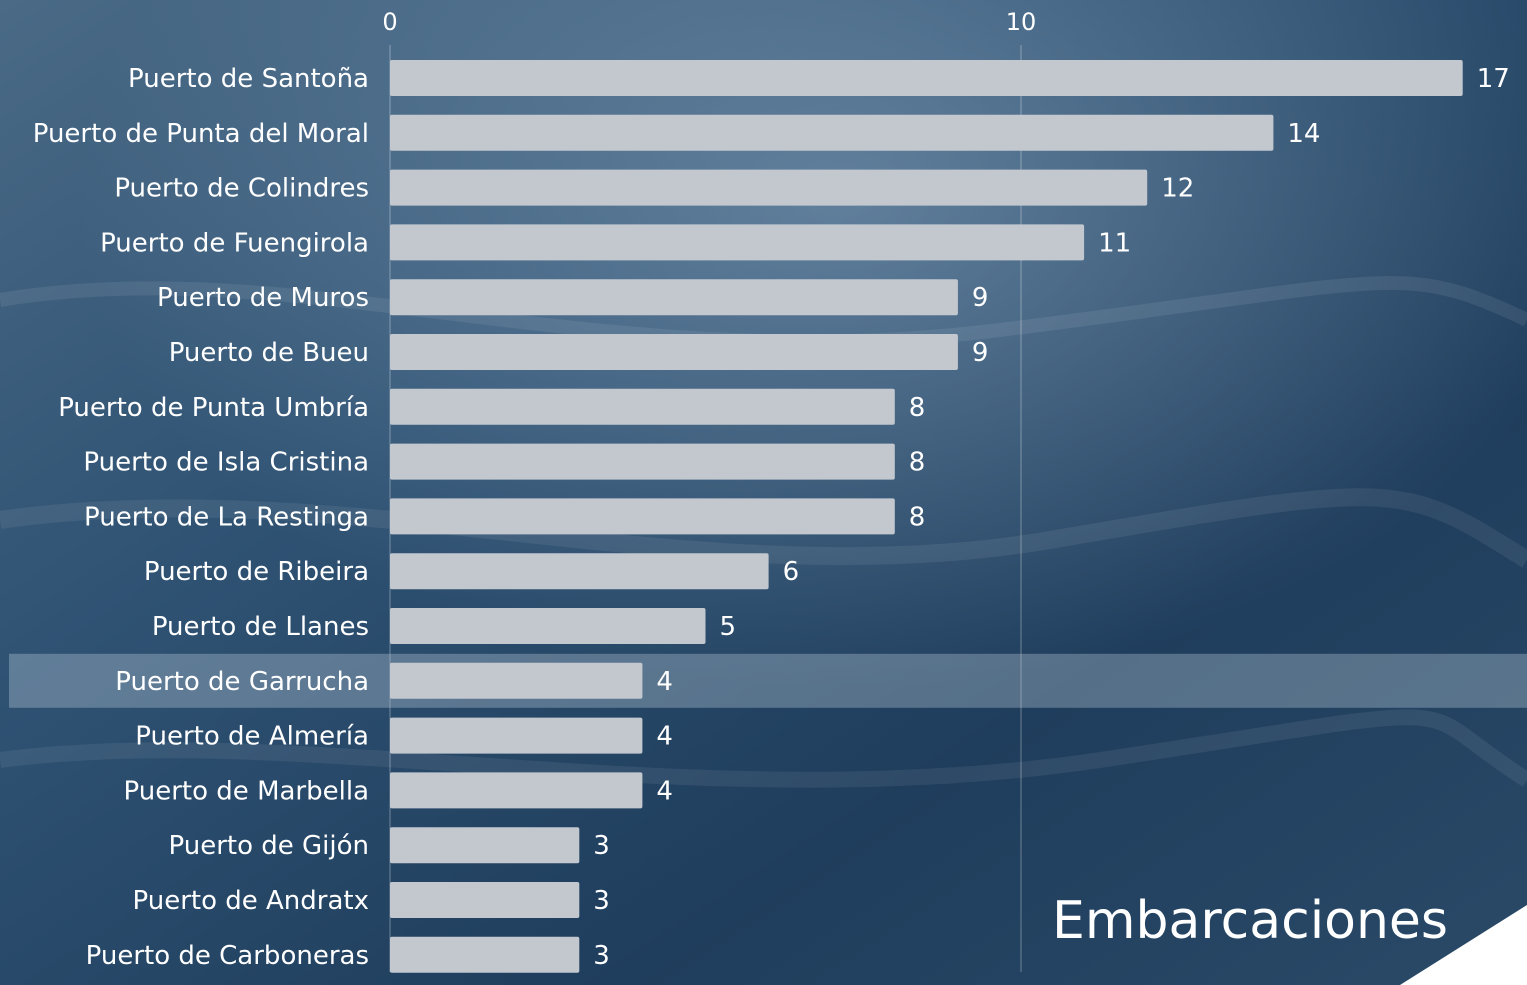 The height and width of the screenshot is (985, 1527). What do you see at coordinates (252, 737) in the screenshot?
I see `category-label: Puerto de Almería` at bounding box center [252, 737].